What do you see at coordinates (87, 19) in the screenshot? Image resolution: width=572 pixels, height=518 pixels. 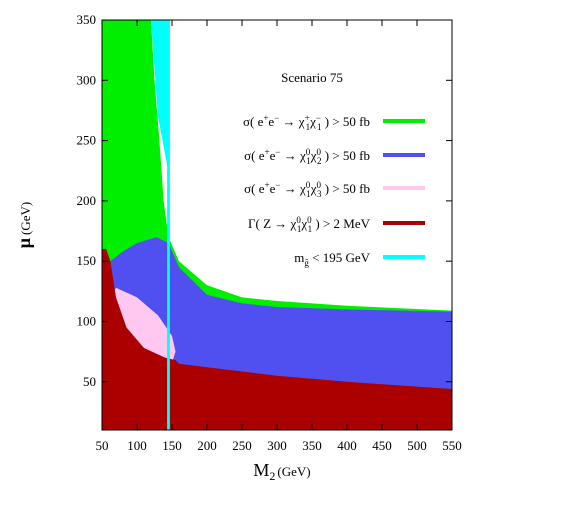 I see `y-tick-label: 350` at bounding box center [87, 19].